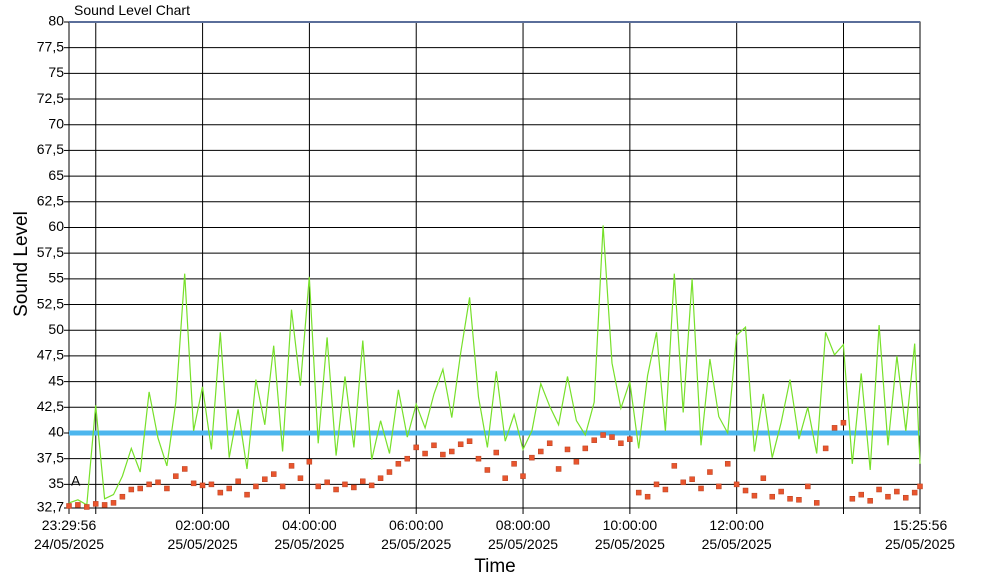 The image size is (990, 588). I want to click on x-tick-label: 10:00:00 25/05/2025, so click(629, 534).